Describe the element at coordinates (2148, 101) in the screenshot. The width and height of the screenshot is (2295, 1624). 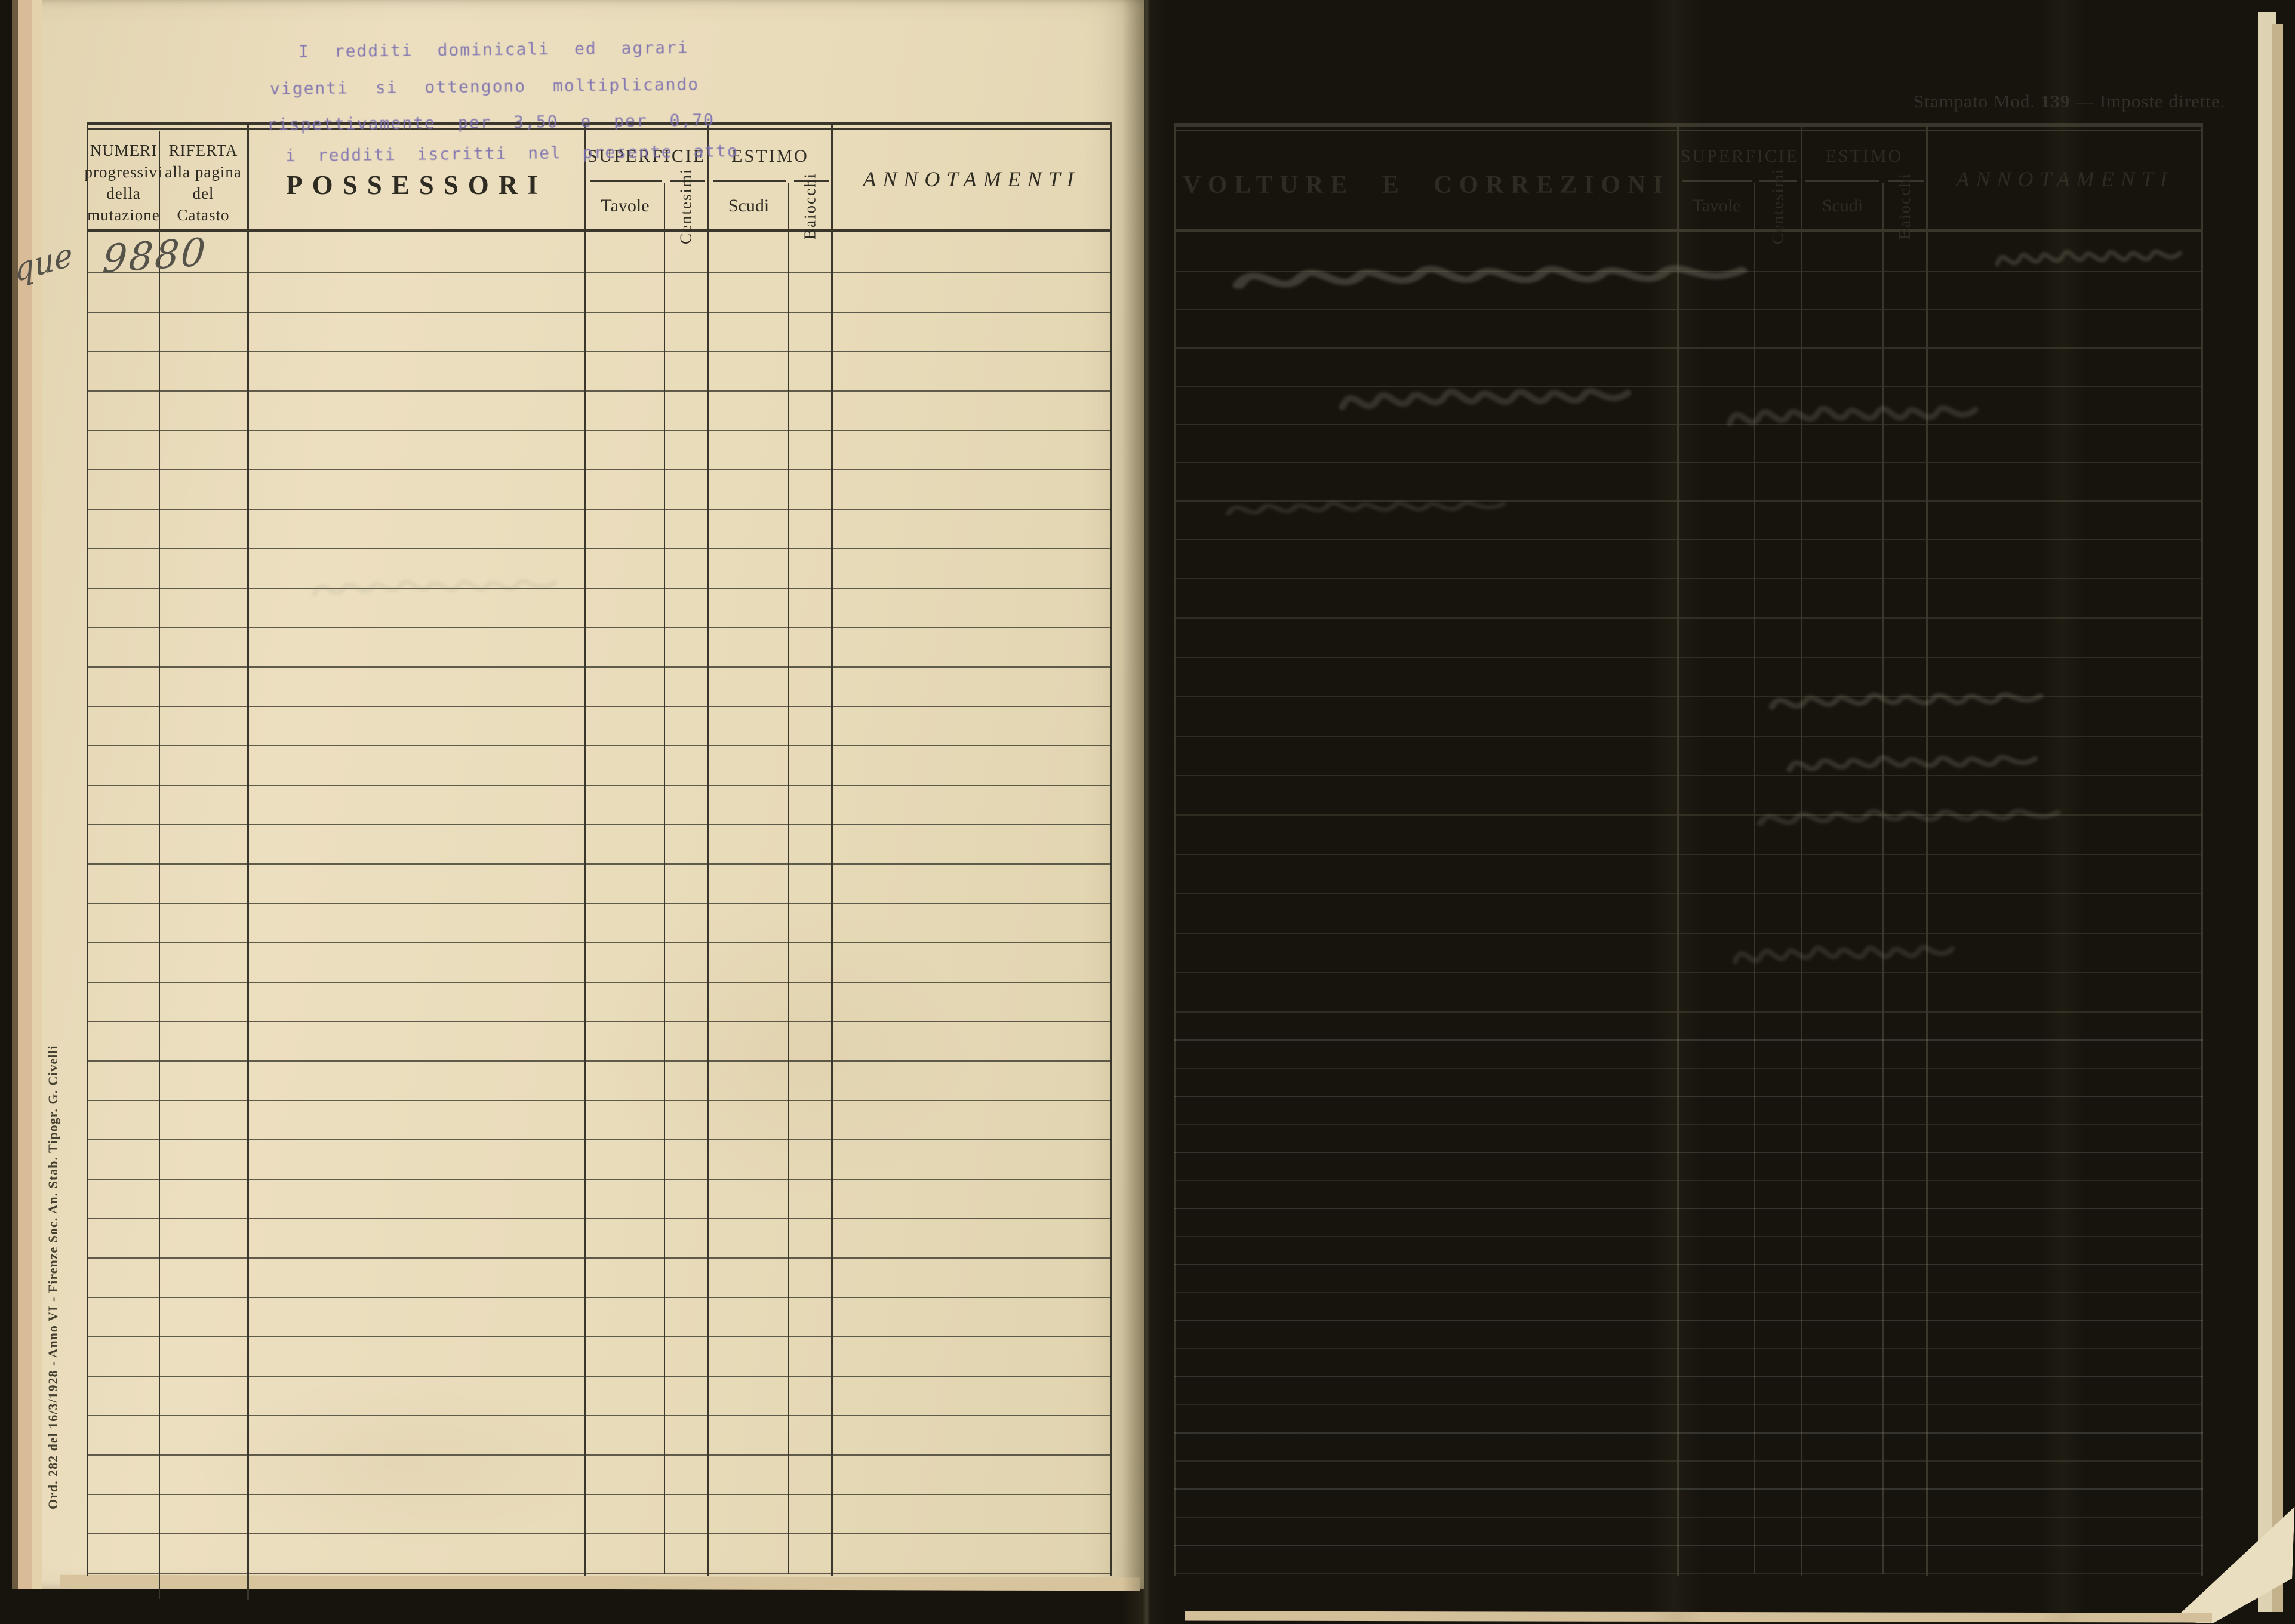
I see `form-model-suffix: — Imposte dirette.` at that location.